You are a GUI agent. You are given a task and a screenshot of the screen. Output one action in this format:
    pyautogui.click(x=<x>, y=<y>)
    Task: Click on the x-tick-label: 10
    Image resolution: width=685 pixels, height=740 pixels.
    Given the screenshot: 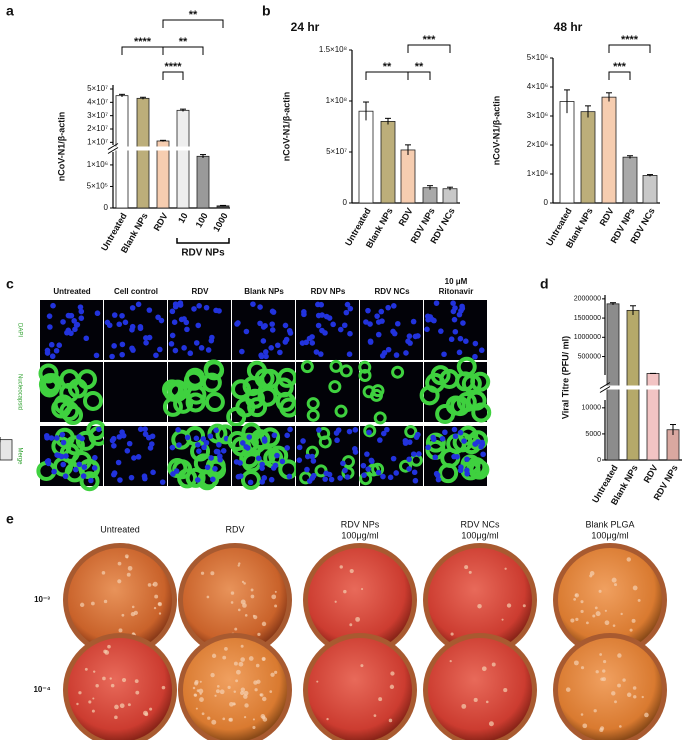 What is the action you would take?
    pyautogui.click(x=183, y=218)
    